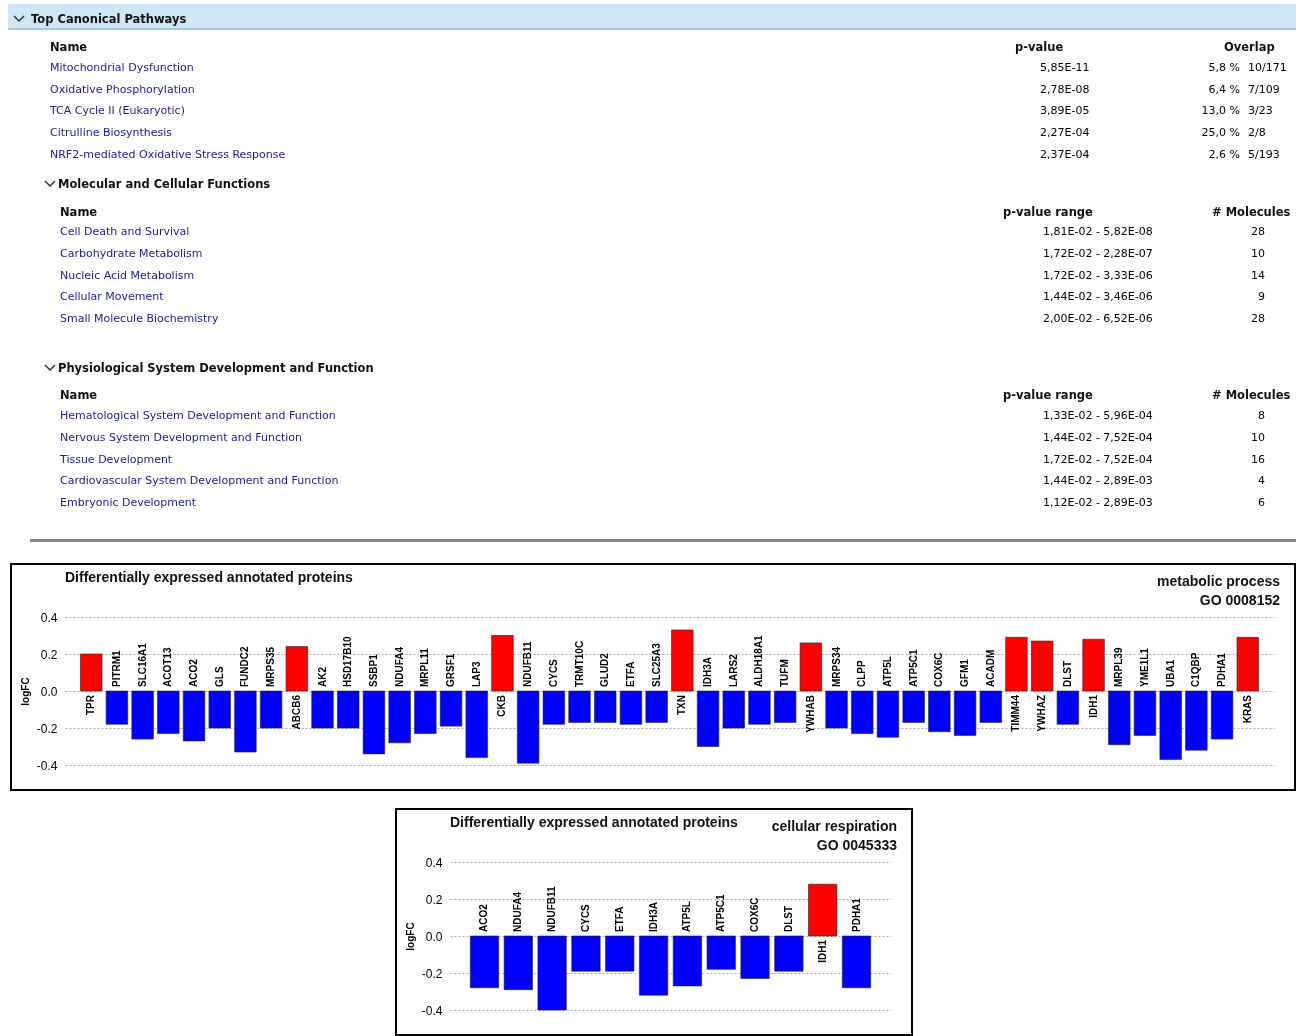  Describe the element at coordinates (810, 714) in the screenshot. I see `x-tick-label: YWHAB` at that location.